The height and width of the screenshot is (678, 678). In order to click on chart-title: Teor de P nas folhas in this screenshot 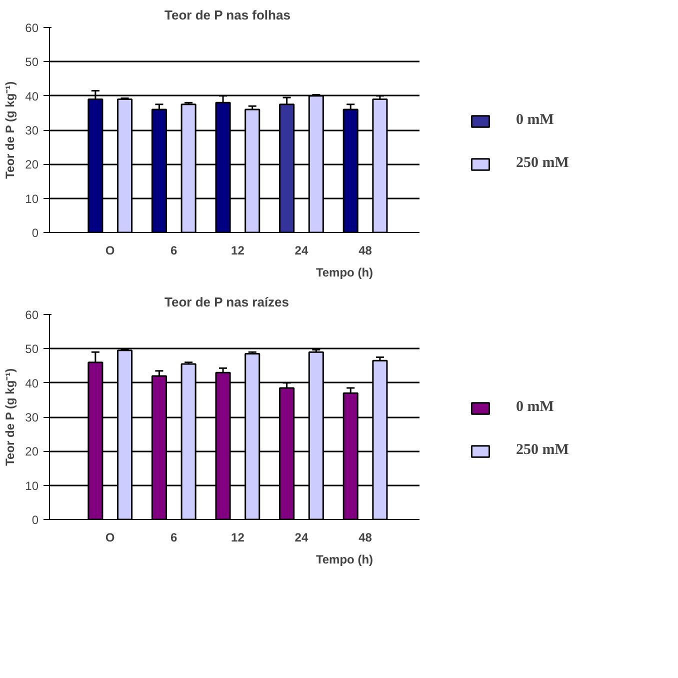, I will do `click(227, 15)`.